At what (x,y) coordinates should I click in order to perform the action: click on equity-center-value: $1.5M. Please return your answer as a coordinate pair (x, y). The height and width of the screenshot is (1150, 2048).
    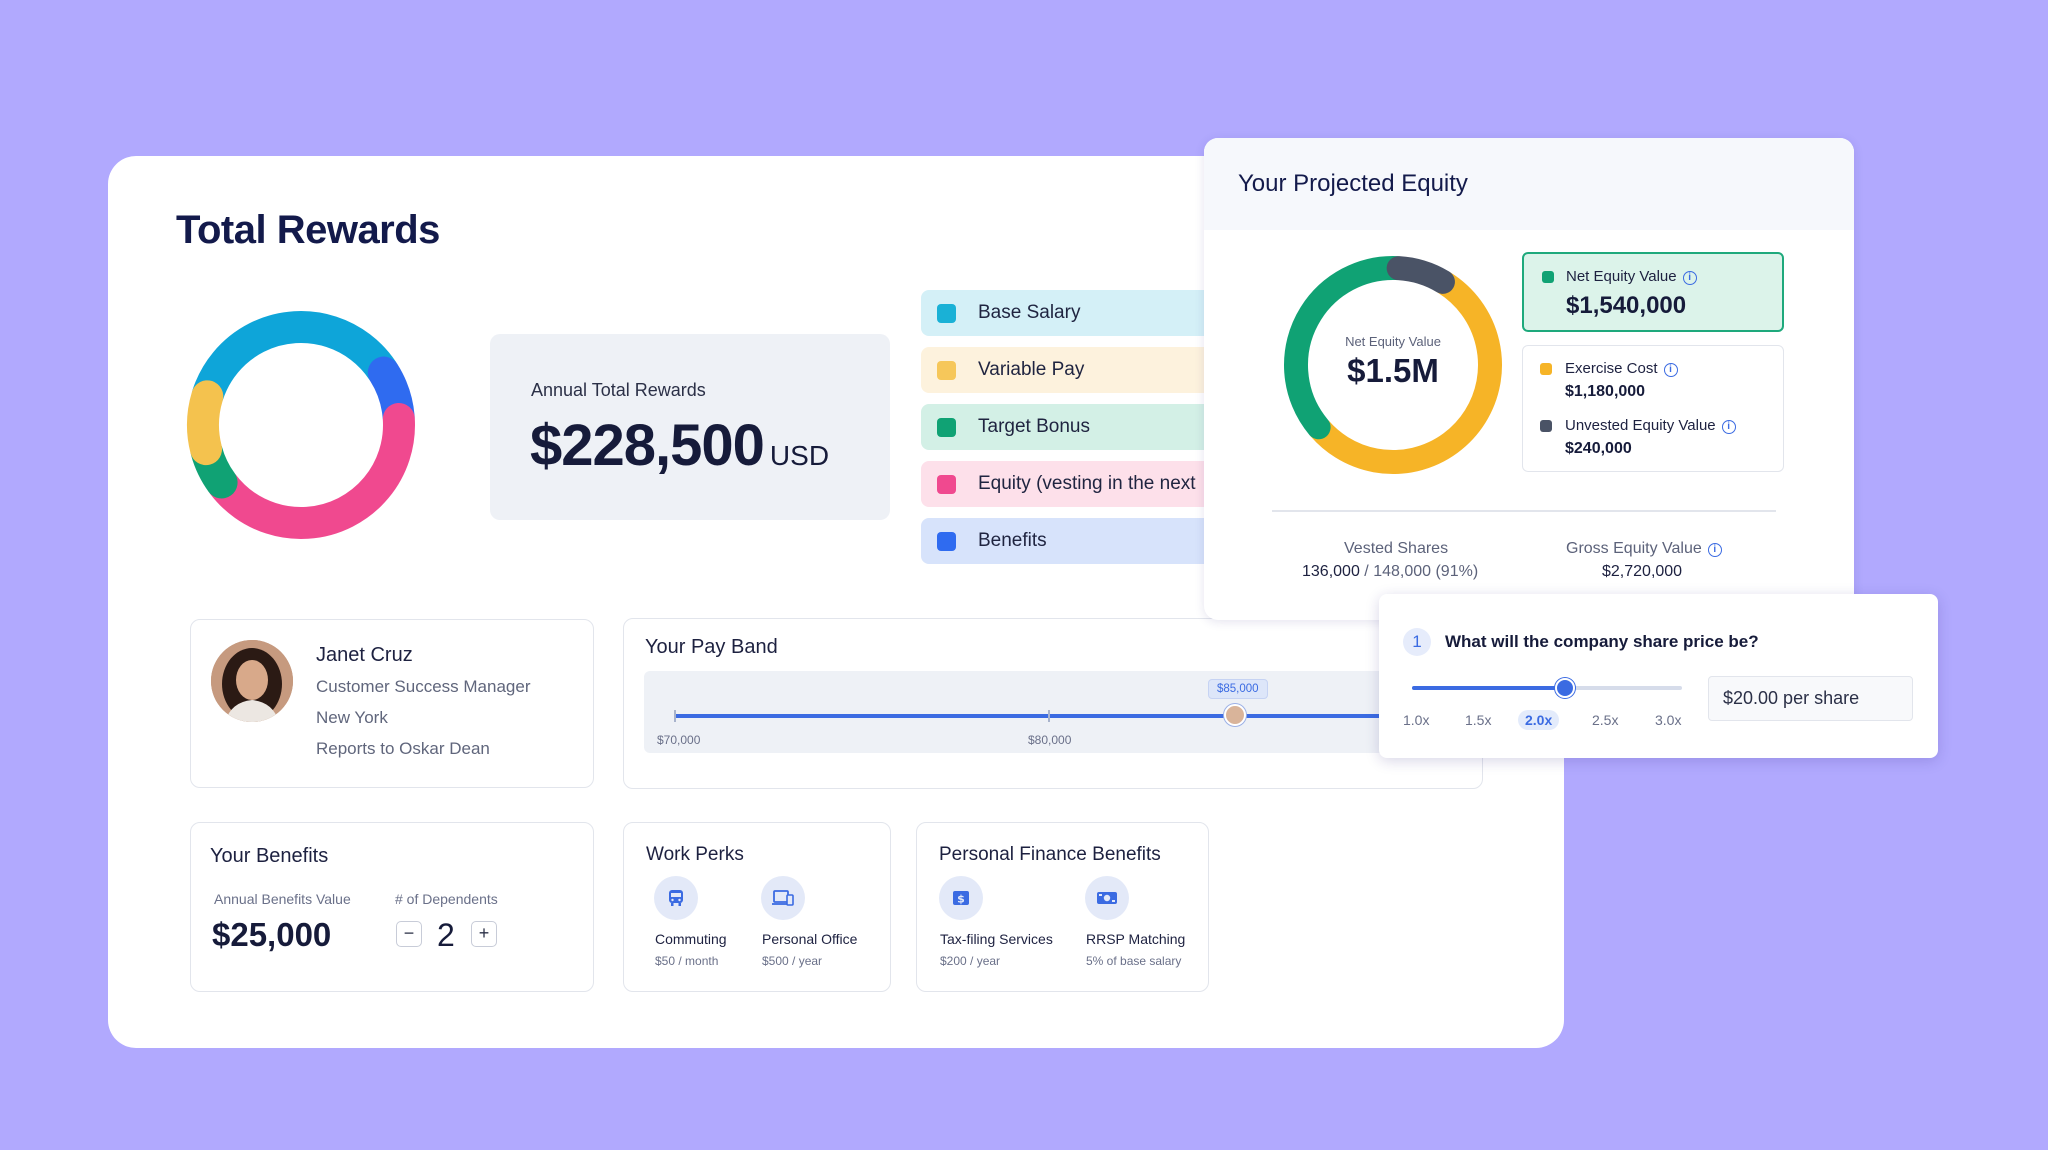
    Looking at the image, I should click on (1393, 370).